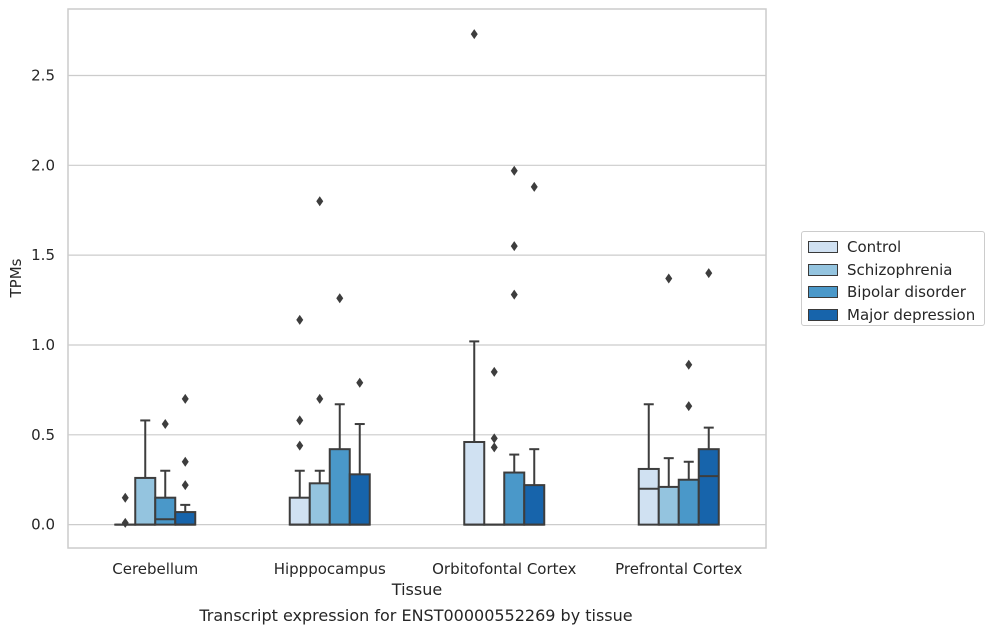  What do you see at coordinates (43, 435) in the screenshot?
I see `y-tick-label: 0.5` at bounding box center [43, 435].